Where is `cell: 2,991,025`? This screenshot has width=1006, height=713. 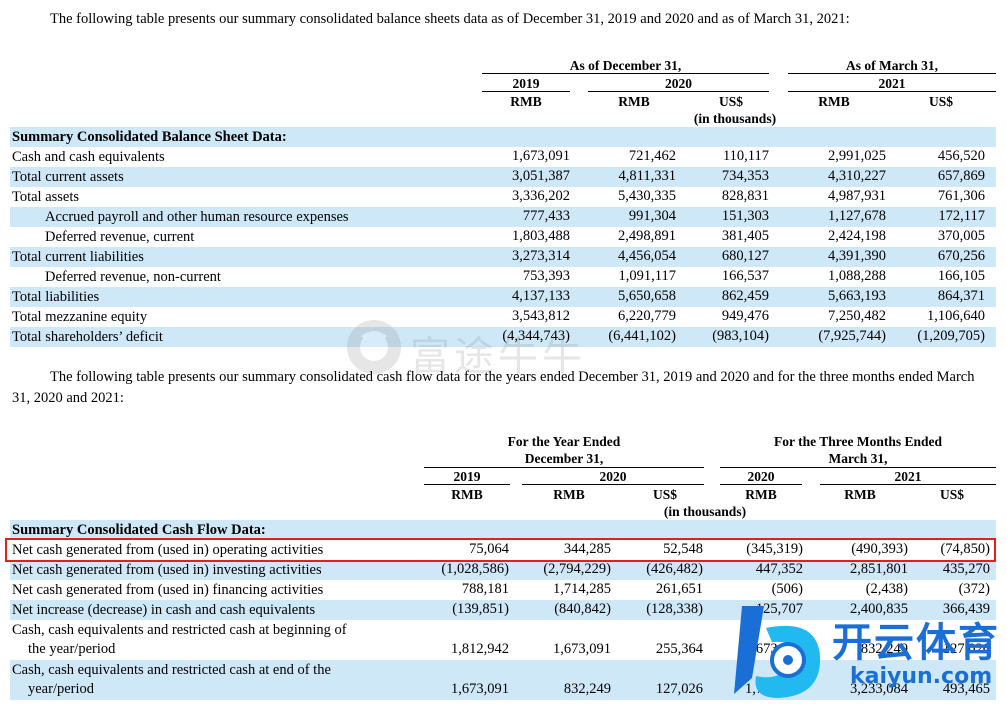 cell: 2,991,025 is located at coordinates (857, 156).